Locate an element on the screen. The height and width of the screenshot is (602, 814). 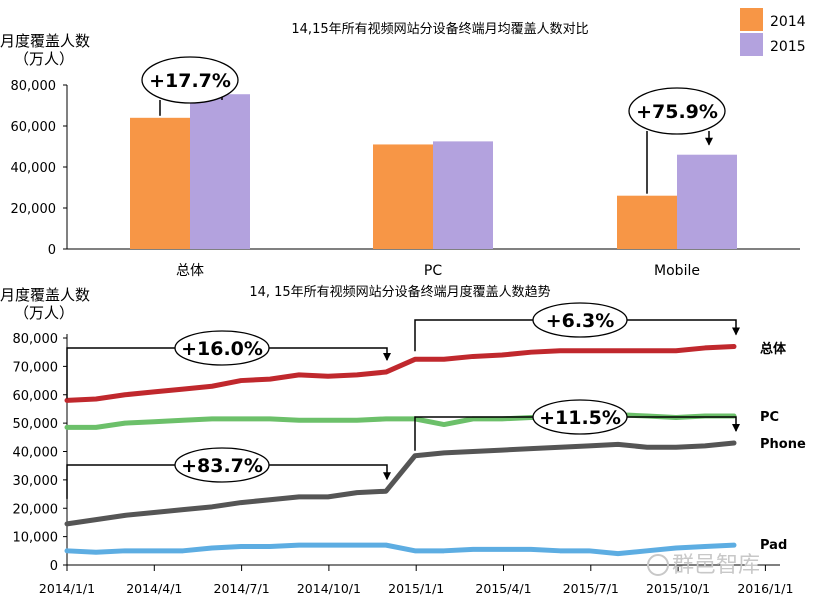
bar-y-axis-unit: （万人） is located at coordinates (44, 59).